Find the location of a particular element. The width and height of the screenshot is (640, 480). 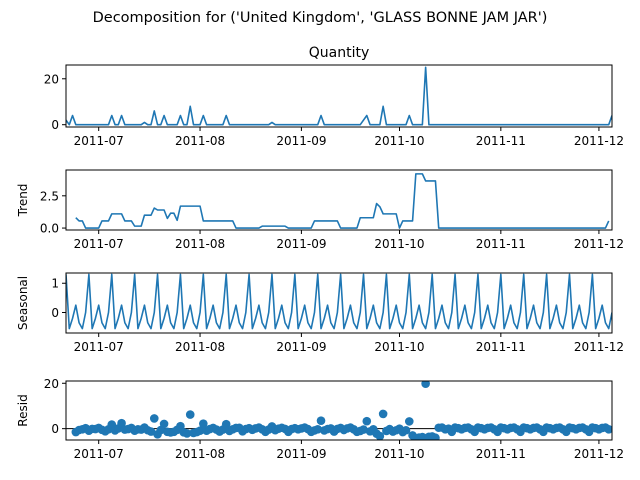

y-tick-label: 0.0 is located at coordinates (49, 229).